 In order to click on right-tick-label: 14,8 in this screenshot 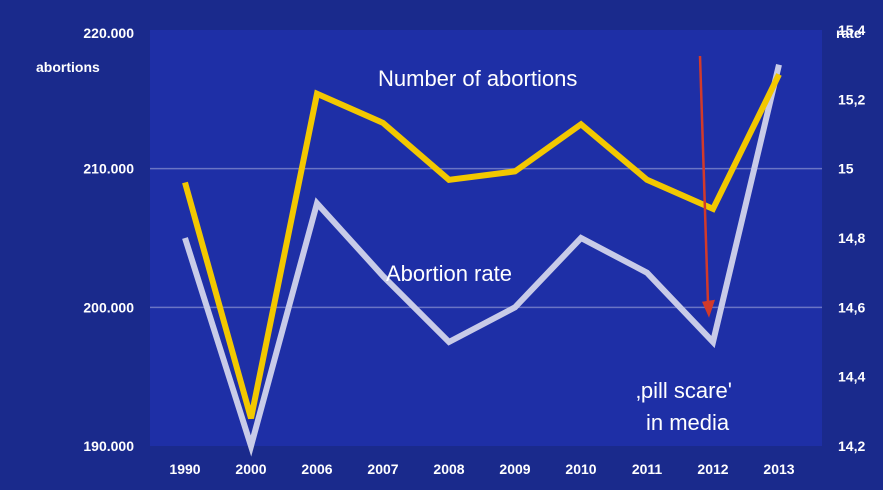, I will do `click(851, 238)`.